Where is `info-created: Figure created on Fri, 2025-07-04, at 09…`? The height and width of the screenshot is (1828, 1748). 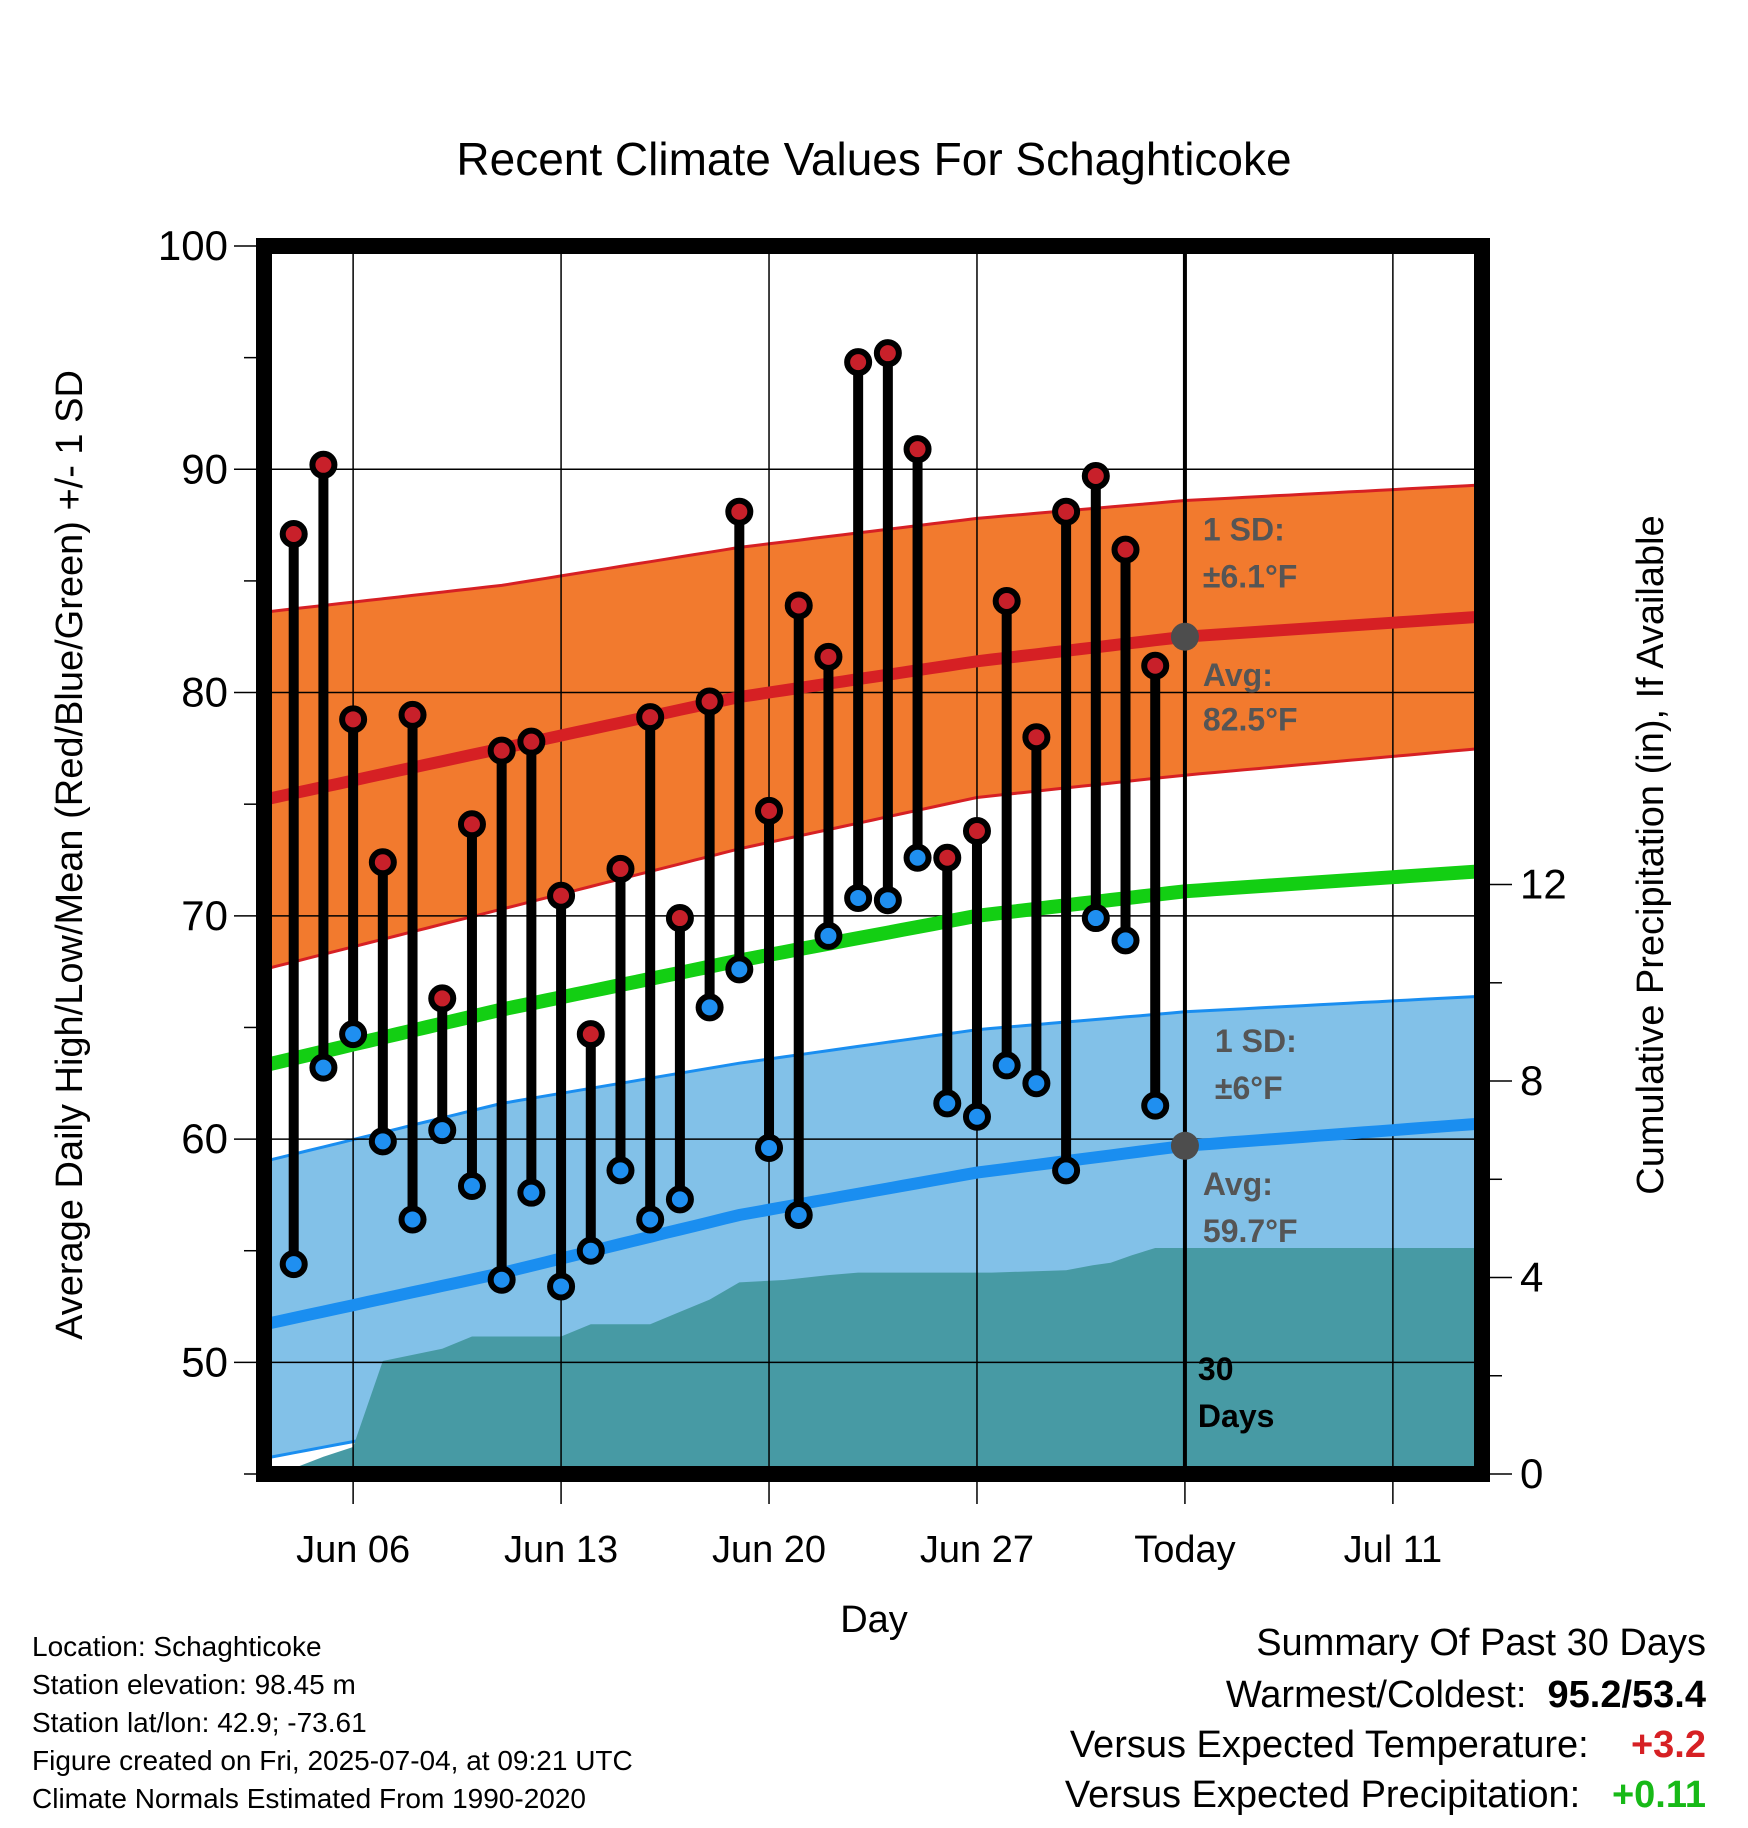 info-created: Figure created on Fri, 2025-07-04, at 09… is located at coordinates (332, 1760).